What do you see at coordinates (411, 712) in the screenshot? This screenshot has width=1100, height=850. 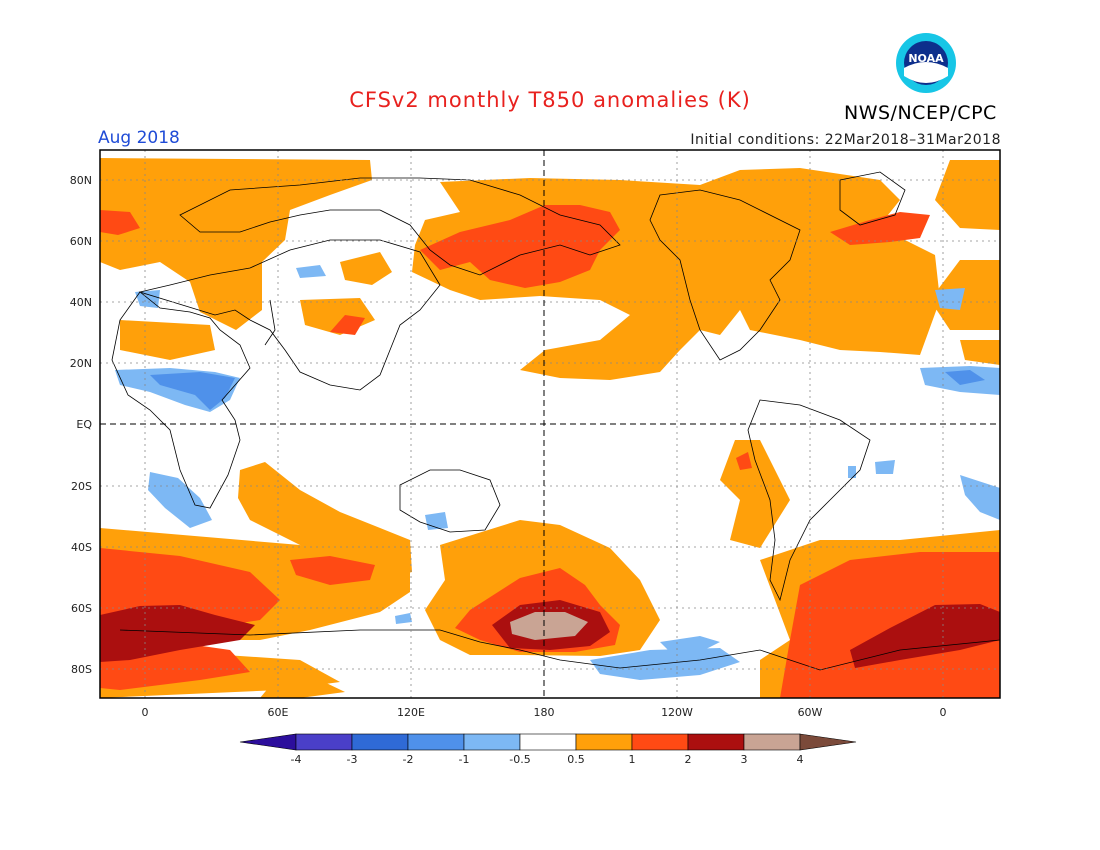 I see `lon-label: 120E` at bounding box center [411, 712].